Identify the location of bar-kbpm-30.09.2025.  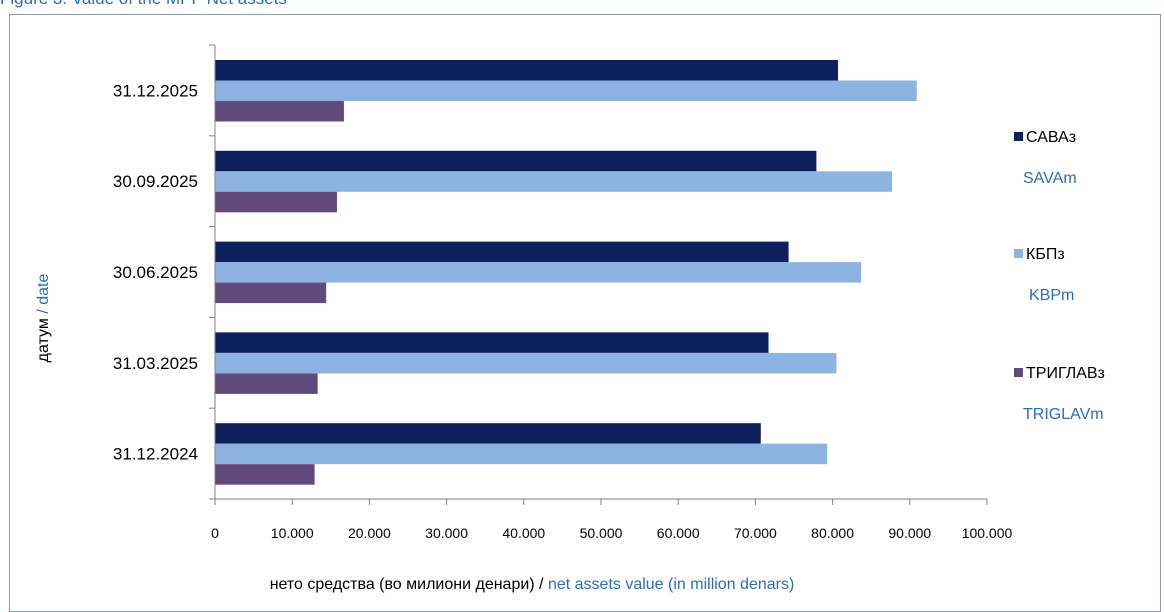
(554, 181).